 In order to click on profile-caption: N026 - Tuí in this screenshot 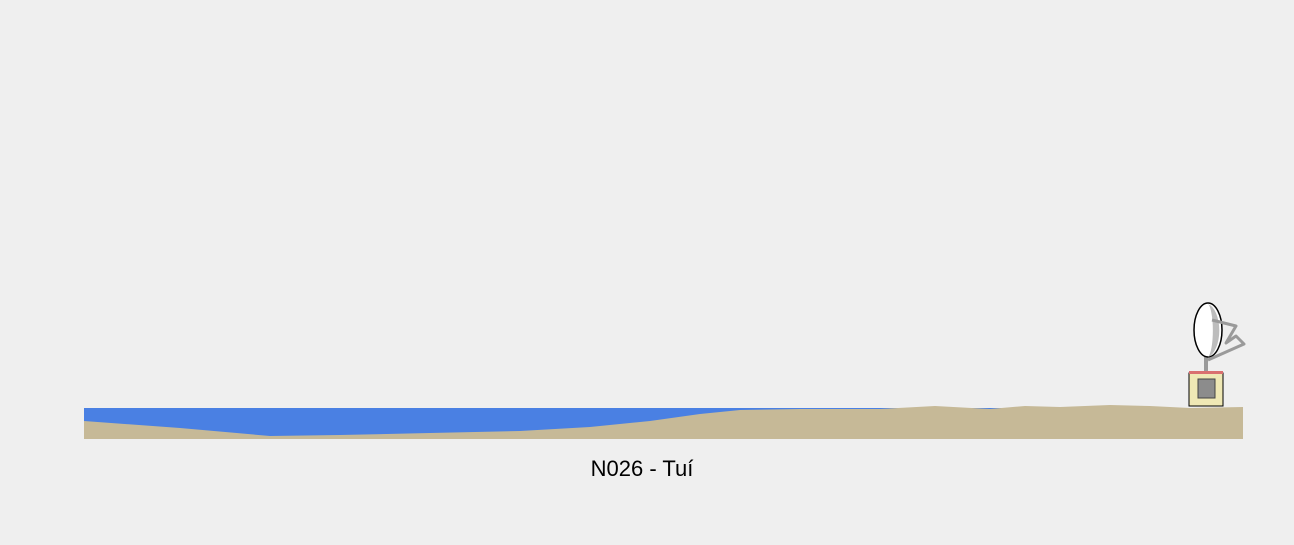, I will do `click(642, 468)`.